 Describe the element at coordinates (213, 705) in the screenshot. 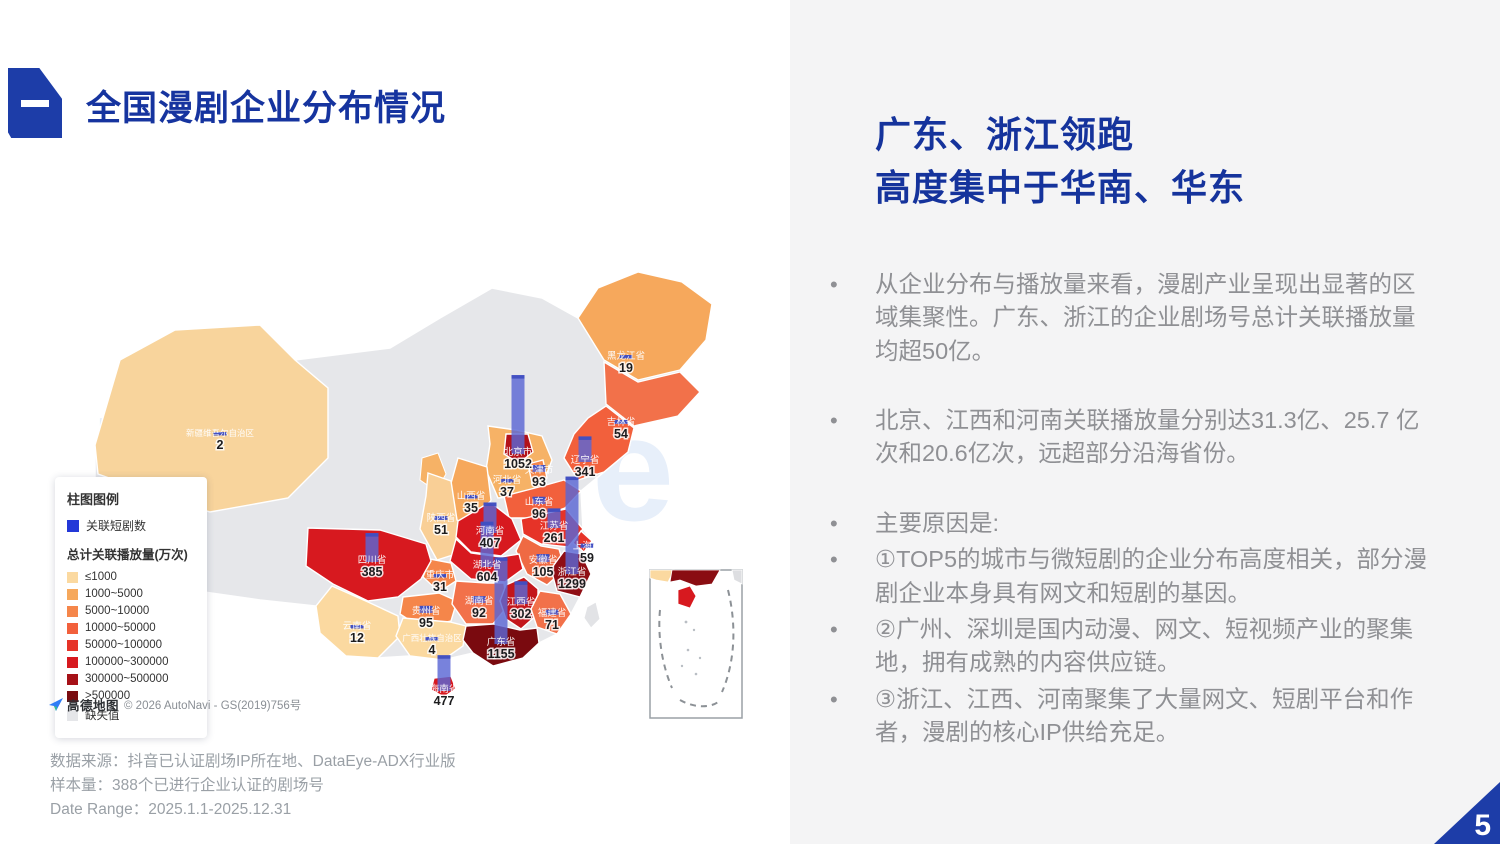

I see `map-copyright: © 2026 AutoNavi - GS(2019)756号` at that location.